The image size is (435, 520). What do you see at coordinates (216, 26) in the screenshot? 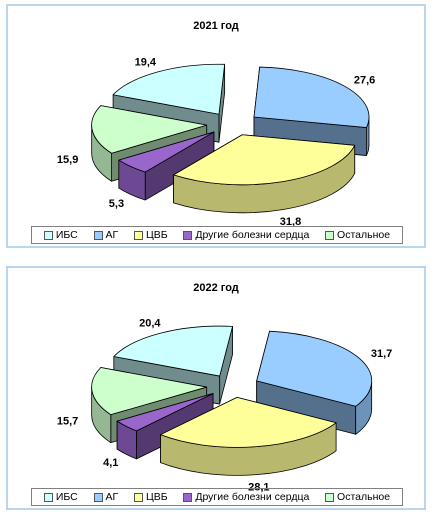
I see `chart-title: 2021 год` at bounding box center [216, 26].